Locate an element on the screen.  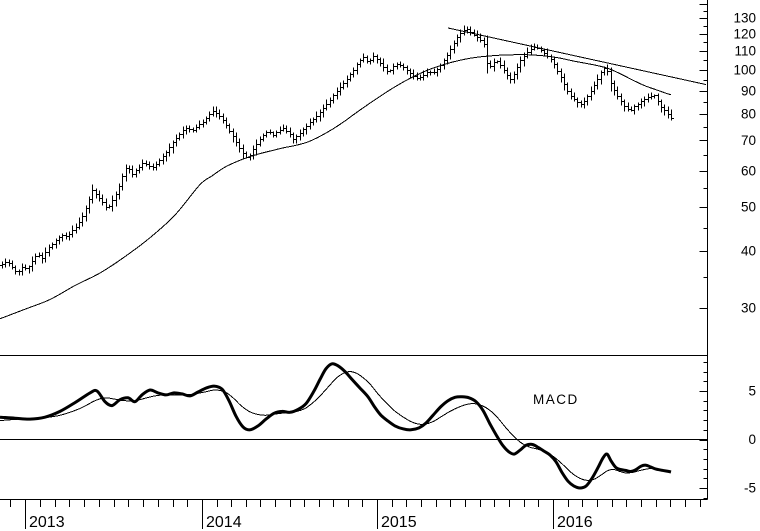
price-axis-label: 60 is located at coordinates (748, 170).